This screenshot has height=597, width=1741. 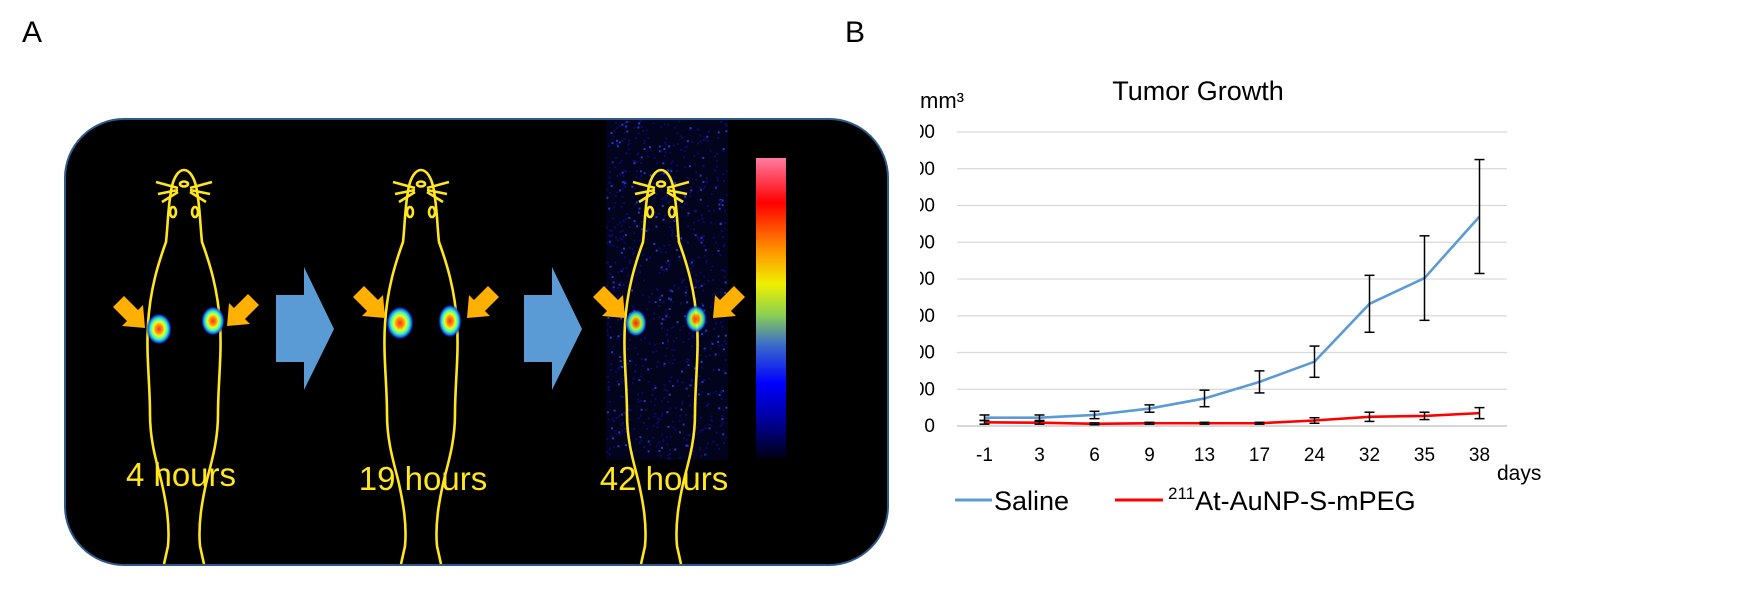 I want to click on legend-label-at-aunp: 211At-AuNP-S-mPEG, so click(x=1292, y=500).